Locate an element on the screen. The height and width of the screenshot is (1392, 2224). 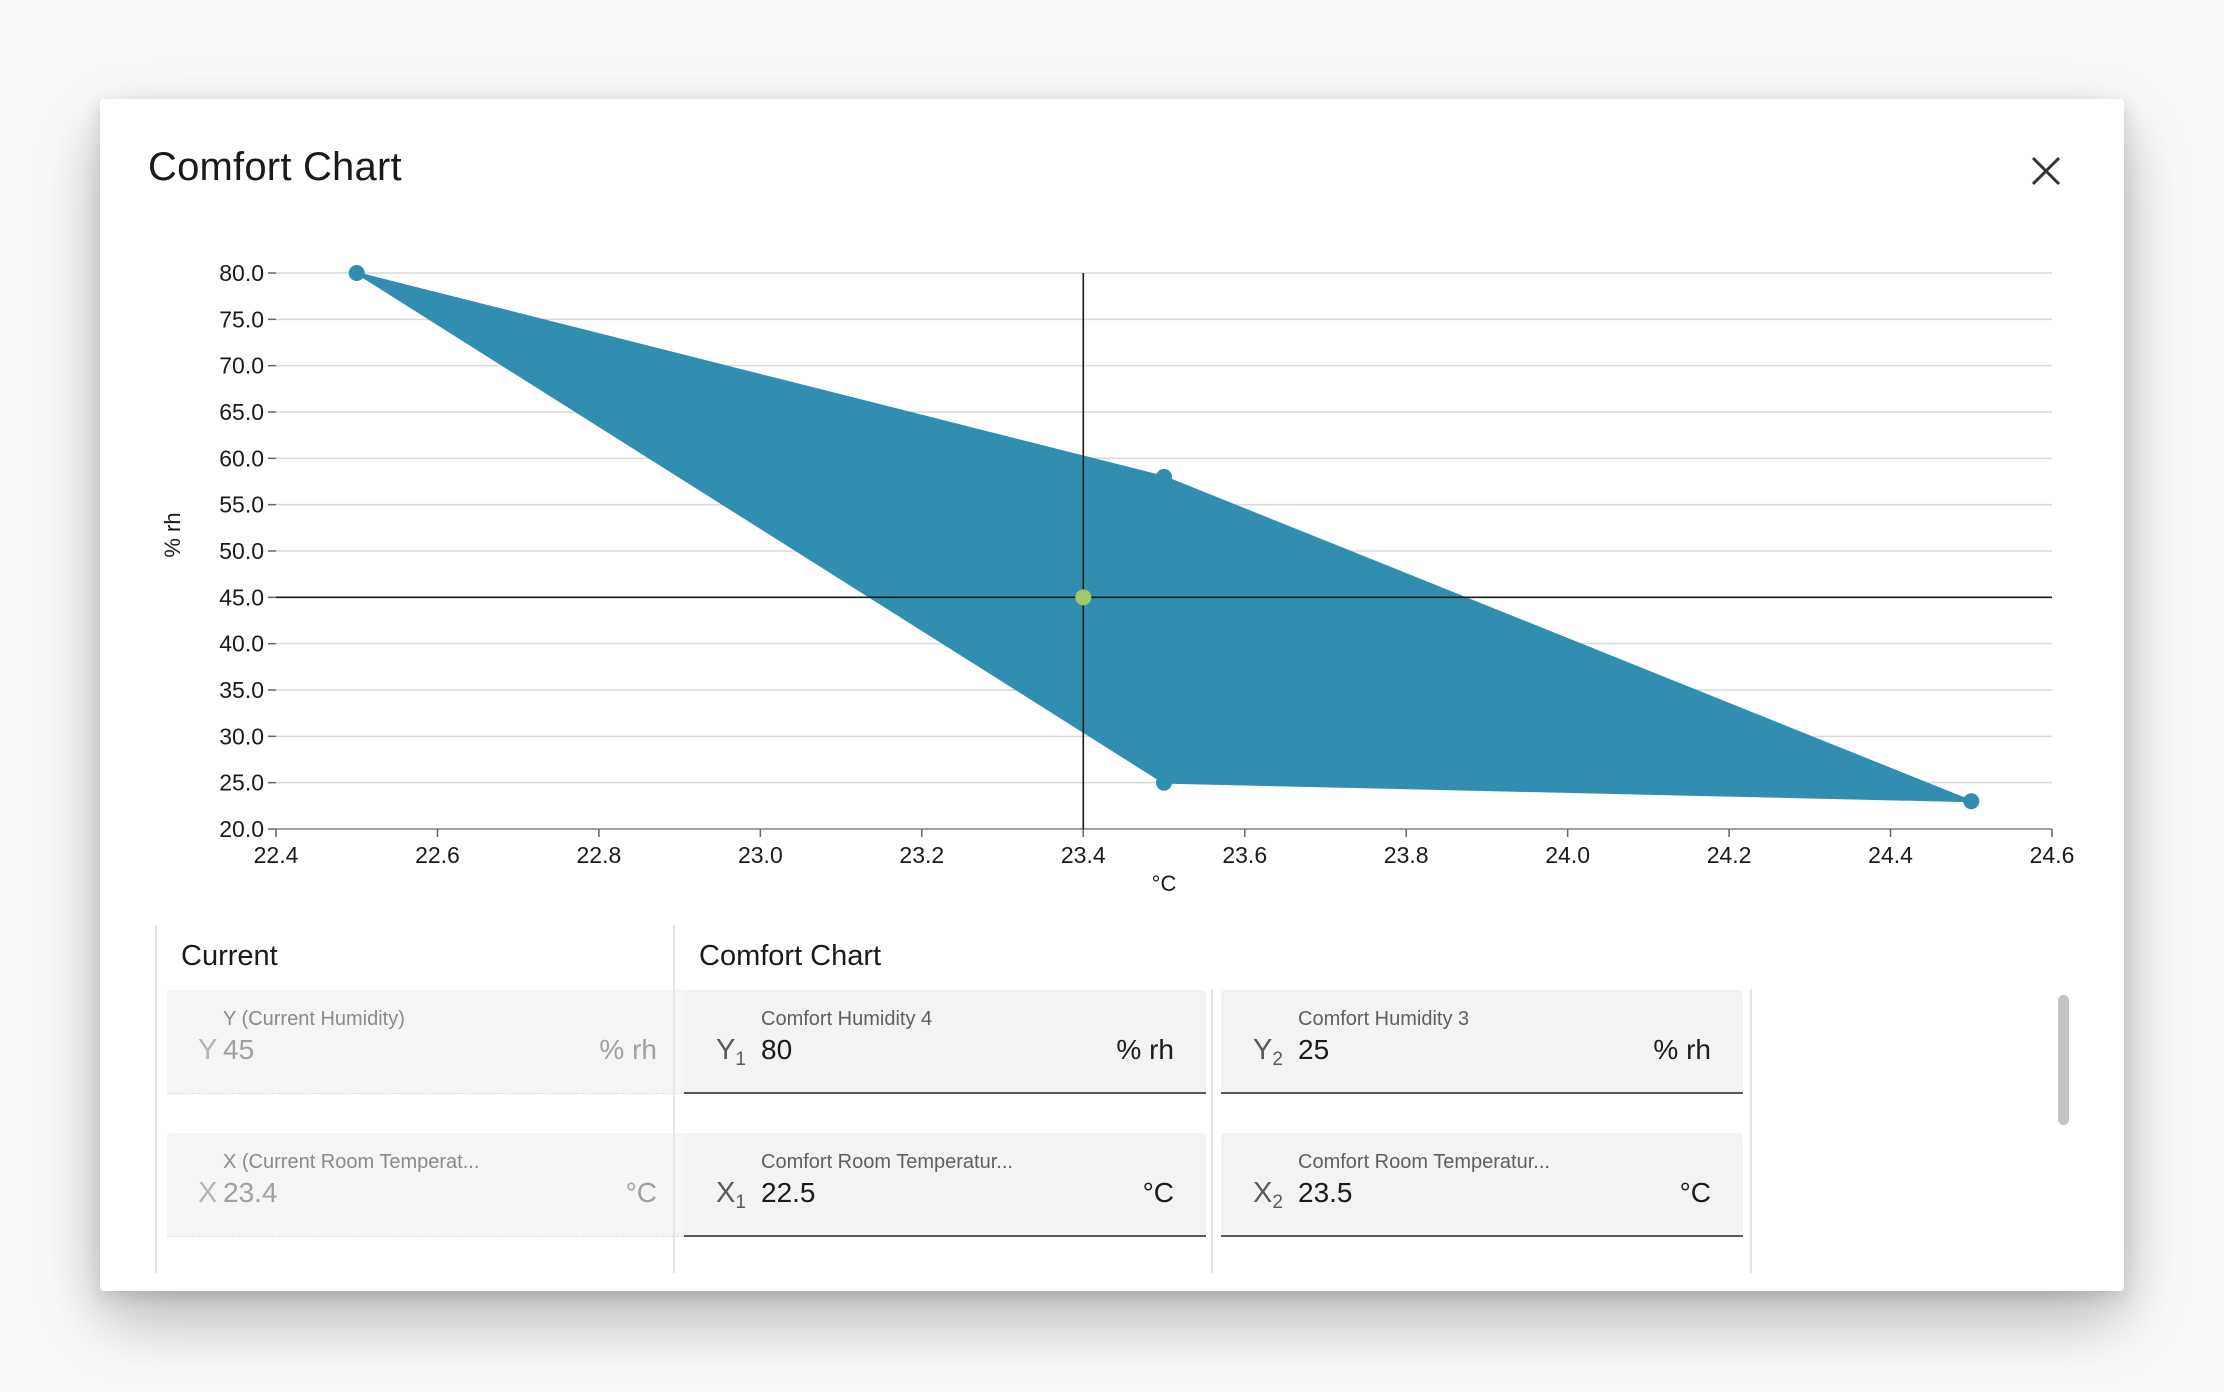
x-tick-label: 24.0 is located at coordinates (1567, 855).